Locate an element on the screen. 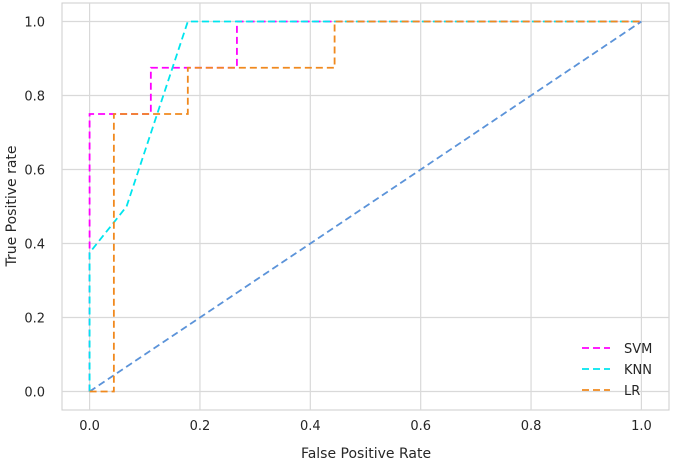 The width and height of the screenshot is (674, 463). y-tick-label: 1.0 is located at coordinates (34, 23).